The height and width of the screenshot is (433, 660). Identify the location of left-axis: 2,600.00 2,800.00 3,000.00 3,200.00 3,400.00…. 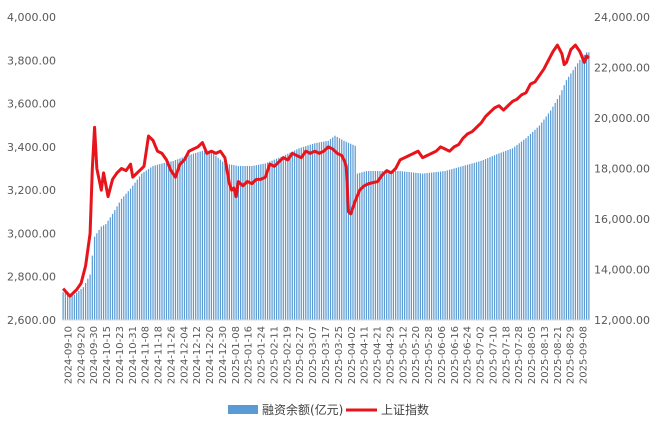
(31, 169).